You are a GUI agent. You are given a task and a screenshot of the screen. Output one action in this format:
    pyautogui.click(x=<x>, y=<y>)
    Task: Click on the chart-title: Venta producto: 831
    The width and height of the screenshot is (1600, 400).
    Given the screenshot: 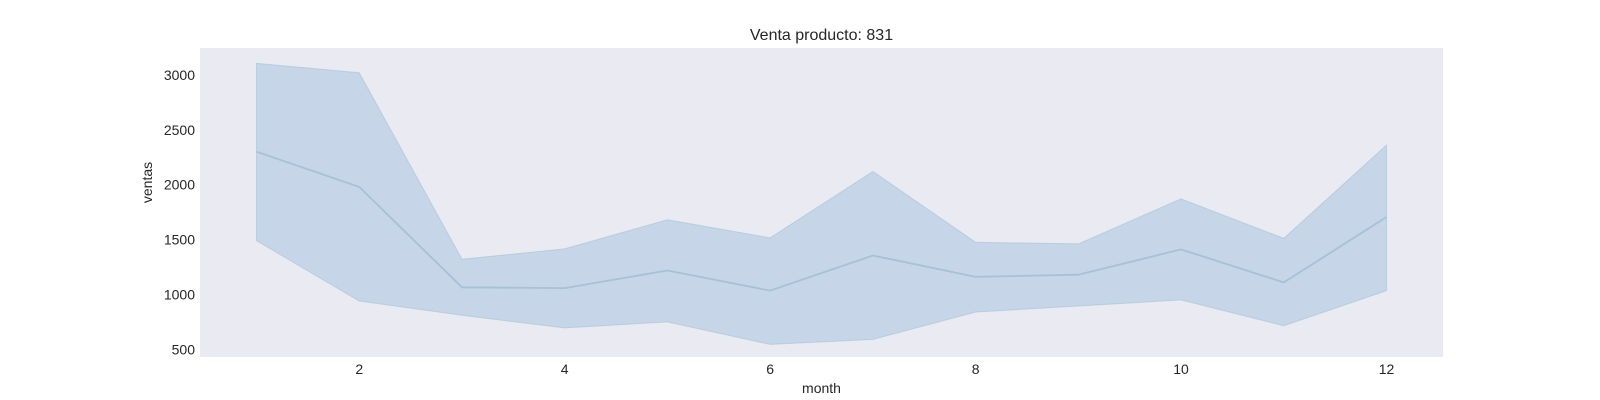 What is the action you would take?
    pyautogui.click(x=821, y=35)
    